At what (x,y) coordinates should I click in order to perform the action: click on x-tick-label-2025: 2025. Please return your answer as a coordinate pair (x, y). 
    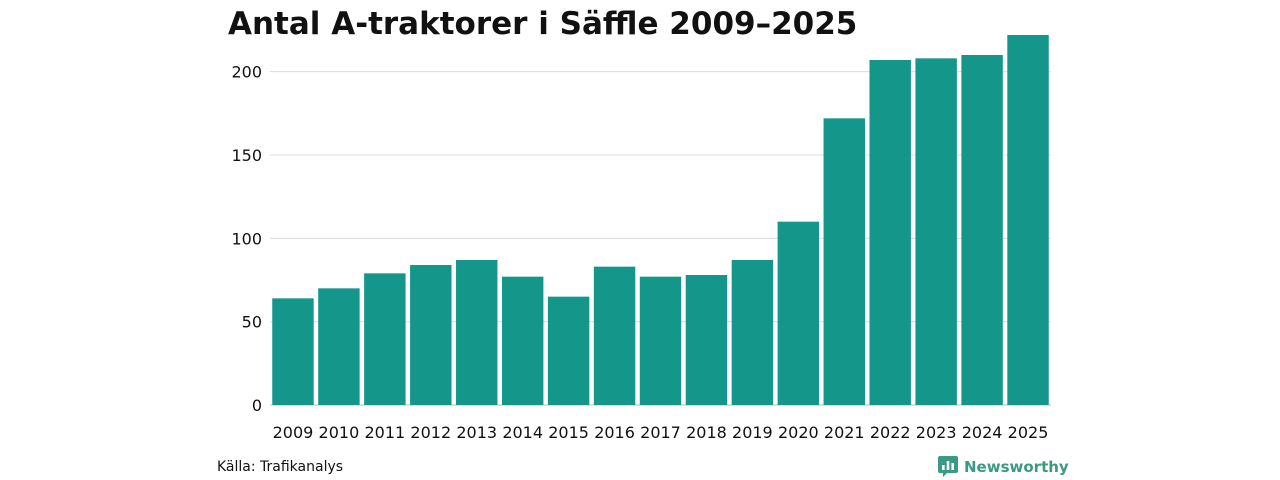
    Looking at the image, I should click on (1028, 432).